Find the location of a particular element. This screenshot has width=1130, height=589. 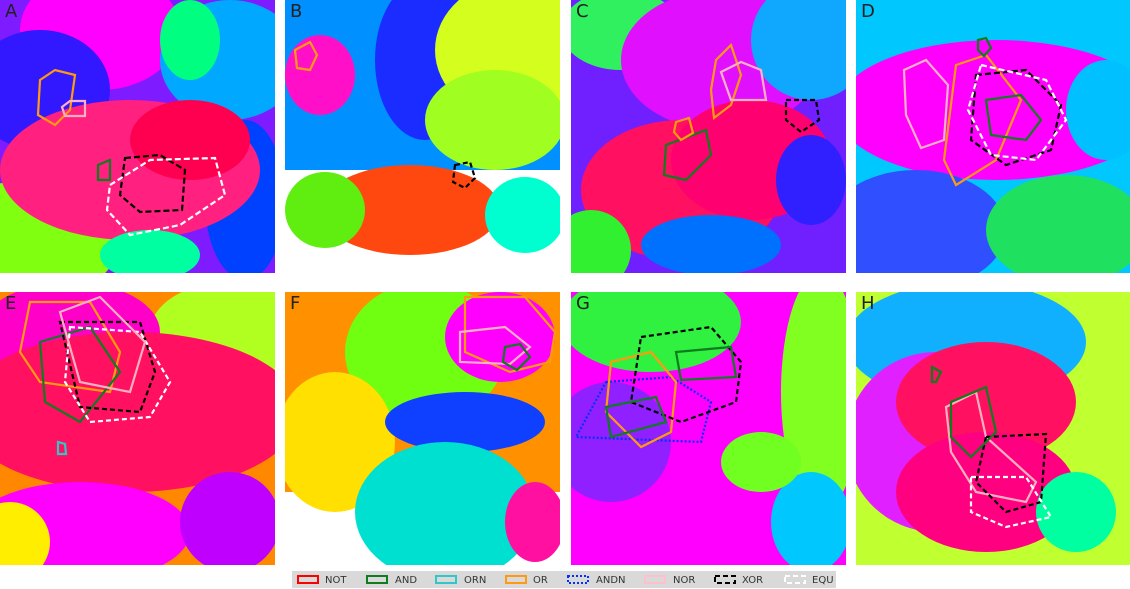

panel-e: E is located at coordinates (137, 428).